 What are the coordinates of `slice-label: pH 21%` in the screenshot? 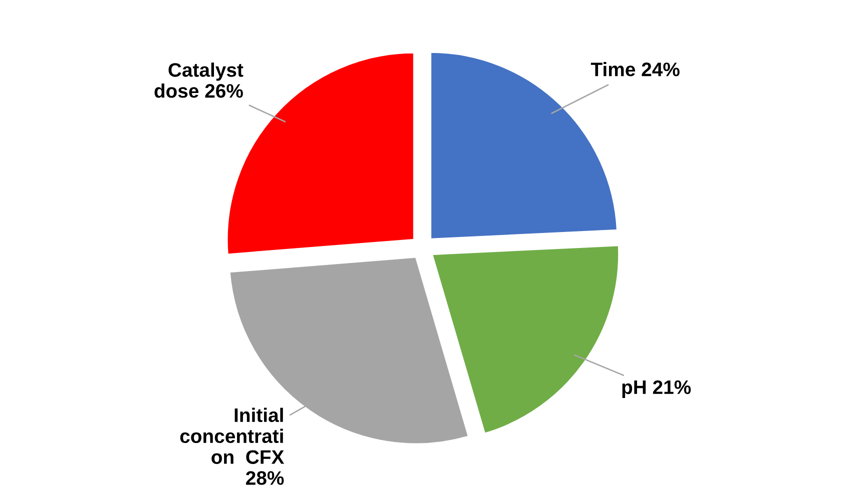 It's located at (656, 389).